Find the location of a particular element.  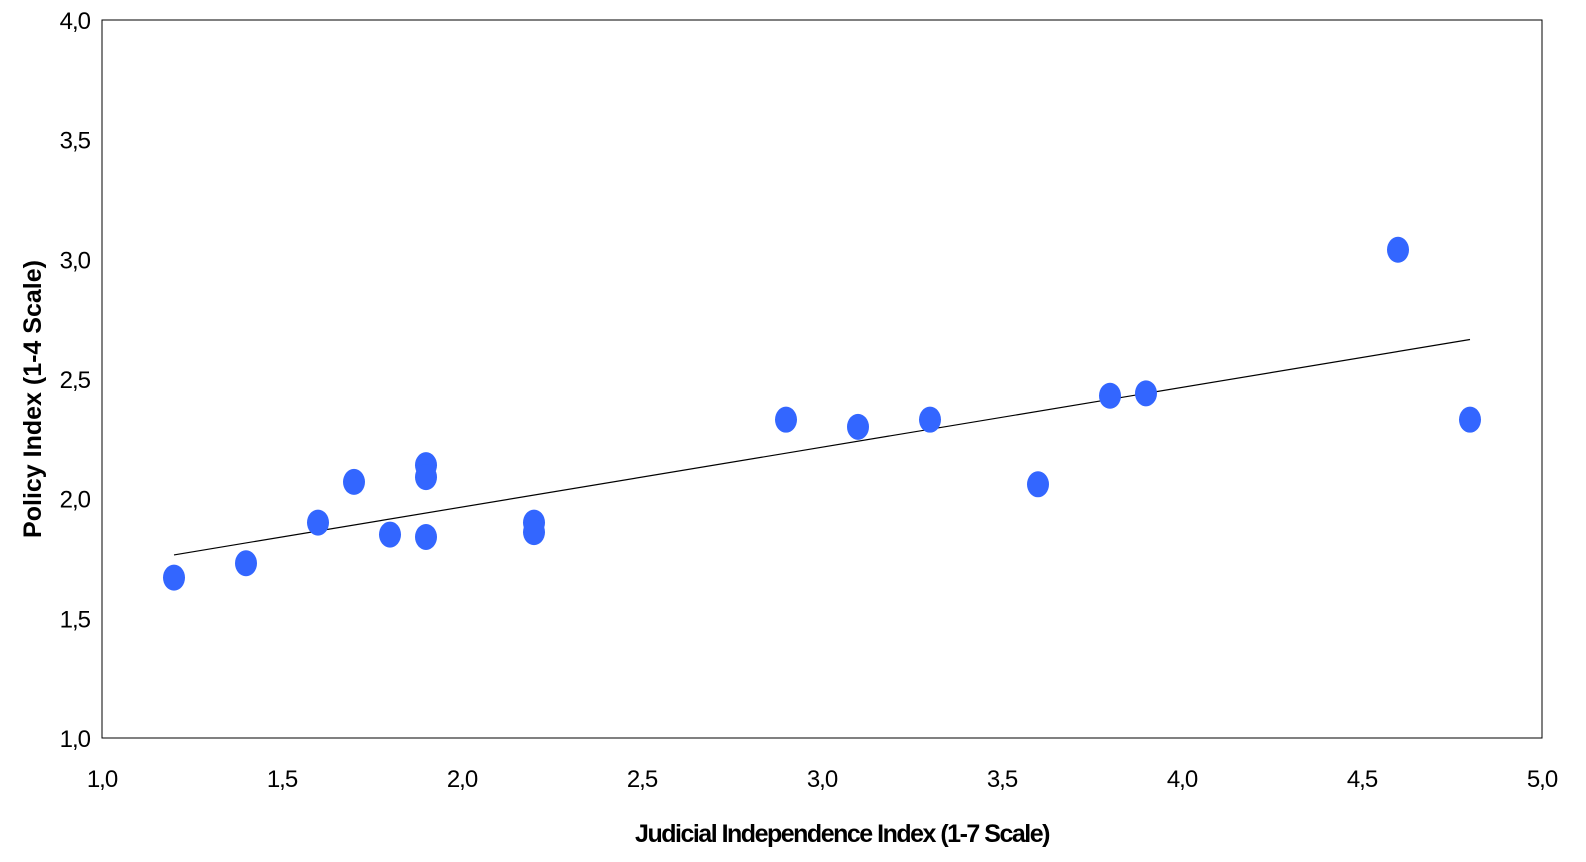

x-tick-label: 3,0 is located at coordinates (822, 779).